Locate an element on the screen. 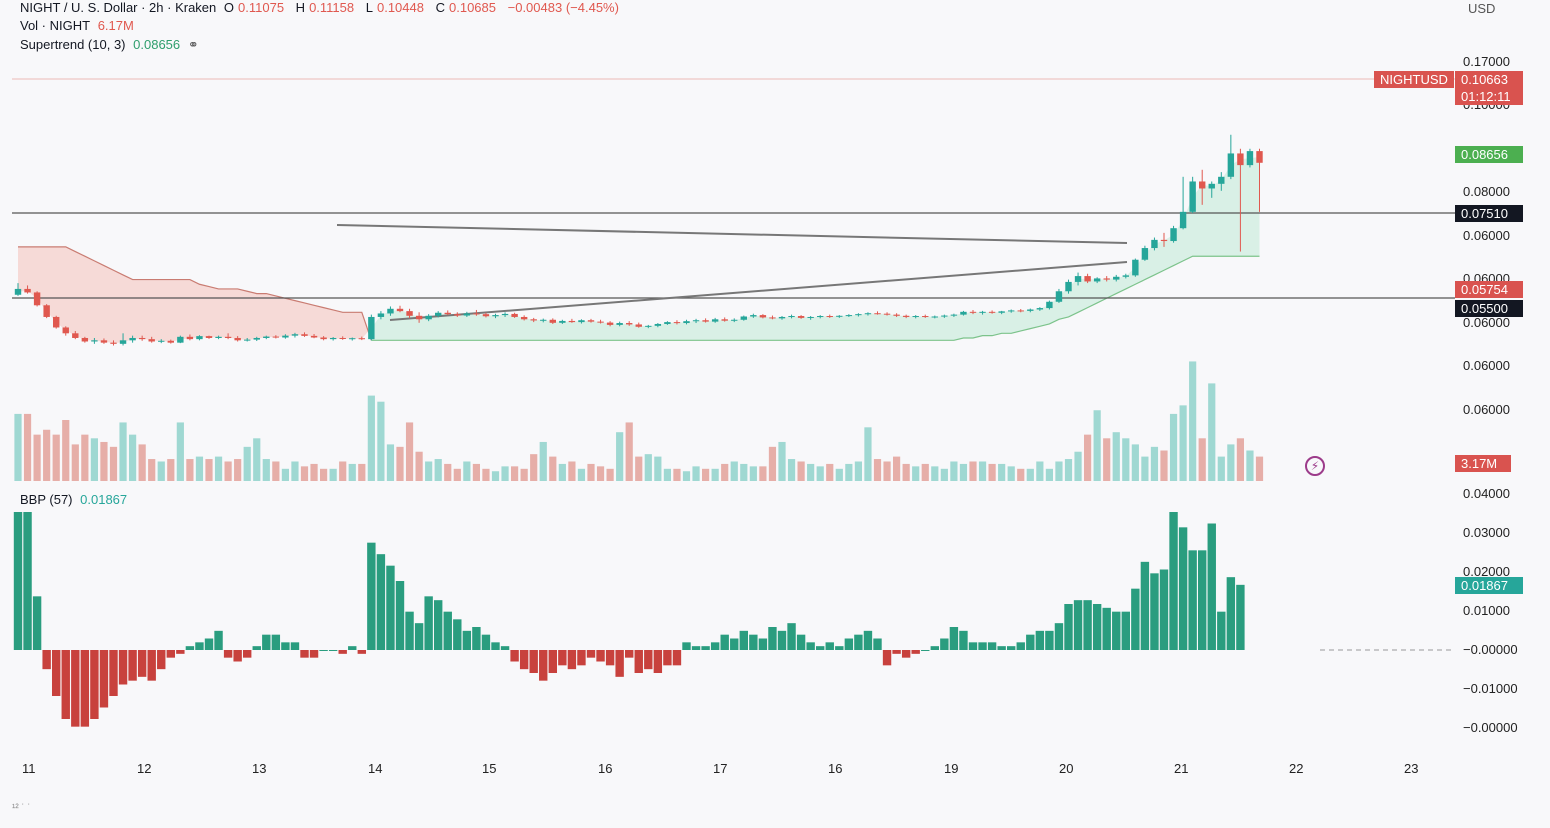  symbol-title: NIGHT / U. S. Dollar · 2h · Kraken is located at coordinates (118, 7).